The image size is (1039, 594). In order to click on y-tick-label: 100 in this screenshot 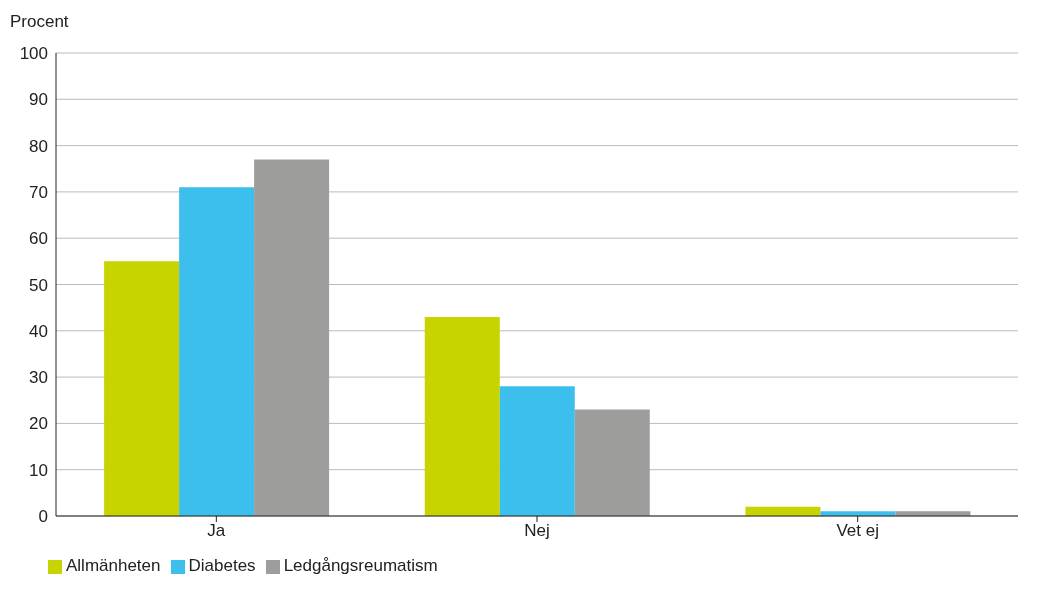, I will do `click(33, 54)`.